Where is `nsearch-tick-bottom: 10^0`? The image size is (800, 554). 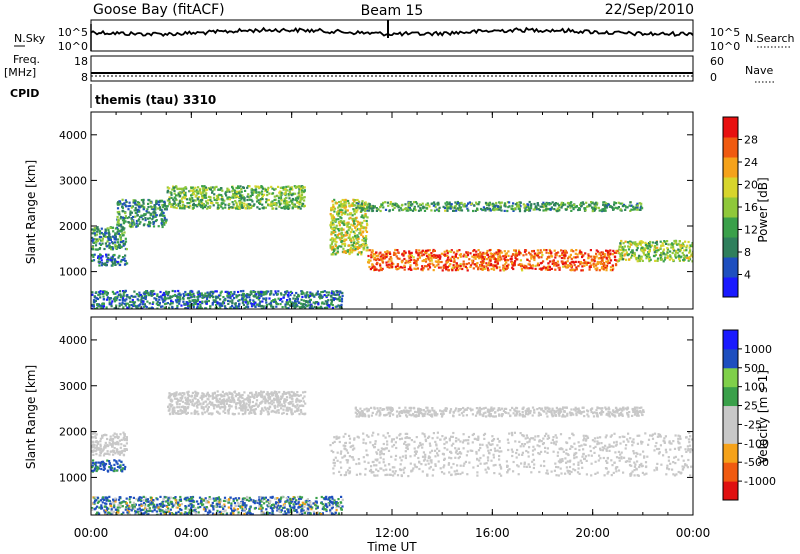 nsearch-tick-bottom: 10^0 is located at coordinates (725, 46).